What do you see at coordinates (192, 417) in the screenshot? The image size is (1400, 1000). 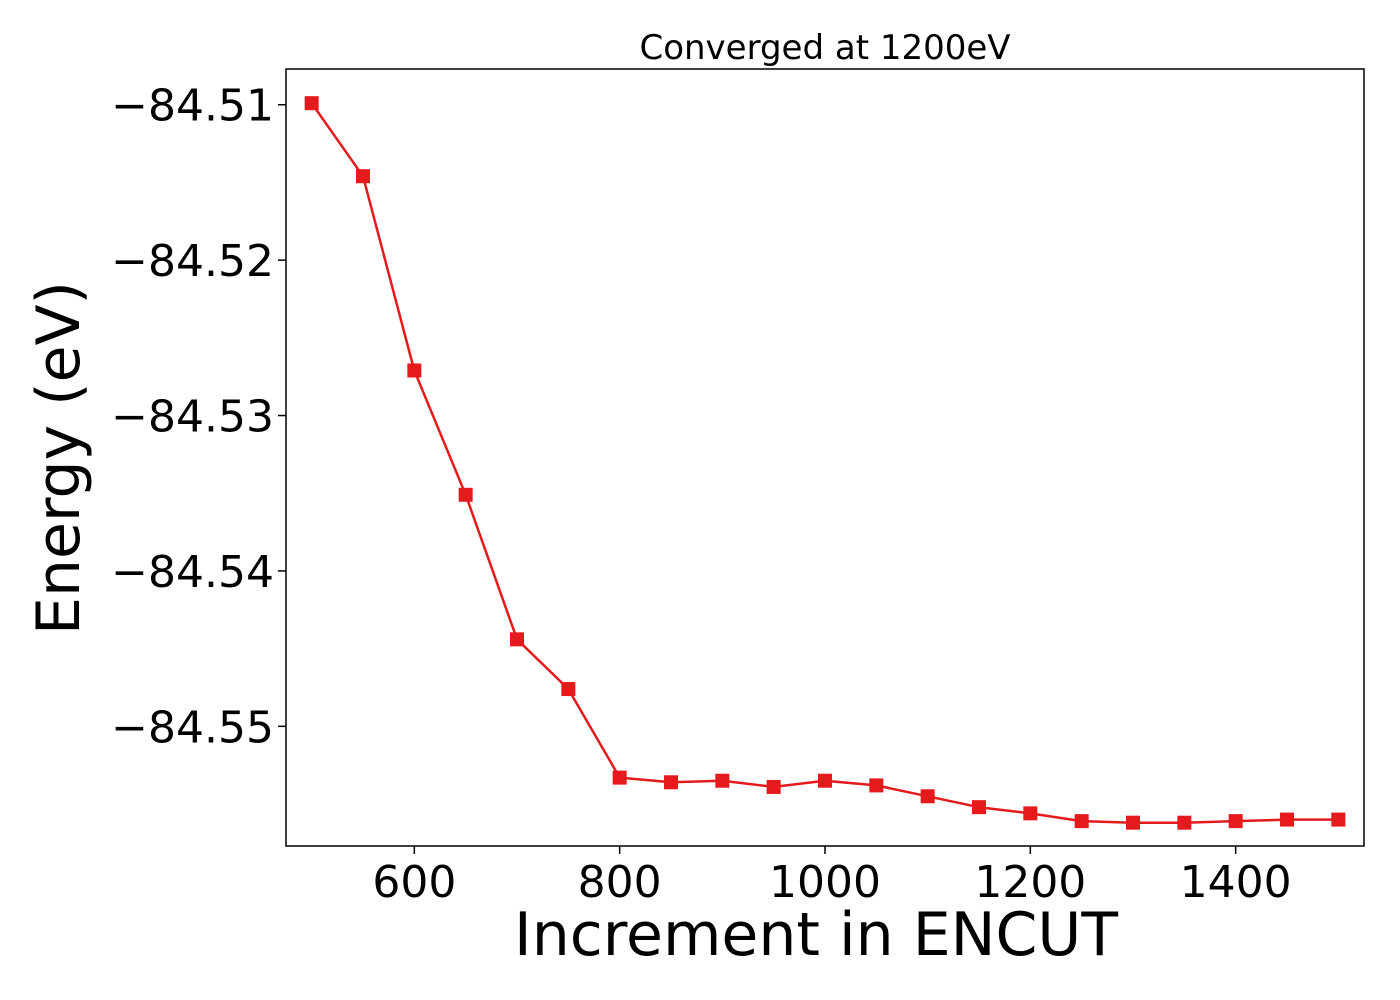 I see `y-tick-label: −84.53` at bounding box center [192, 417].